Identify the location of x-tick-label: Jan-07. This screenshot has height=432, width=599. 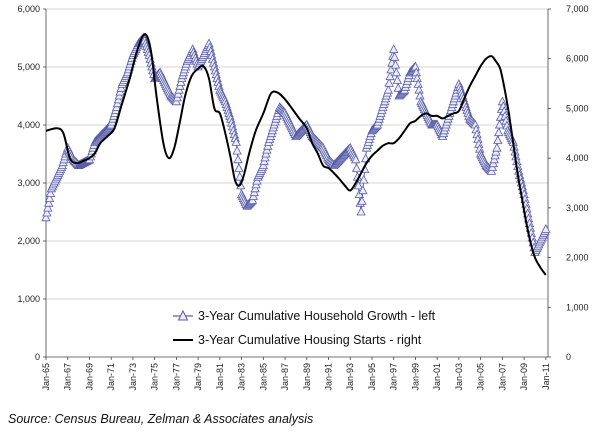
(502, 377).